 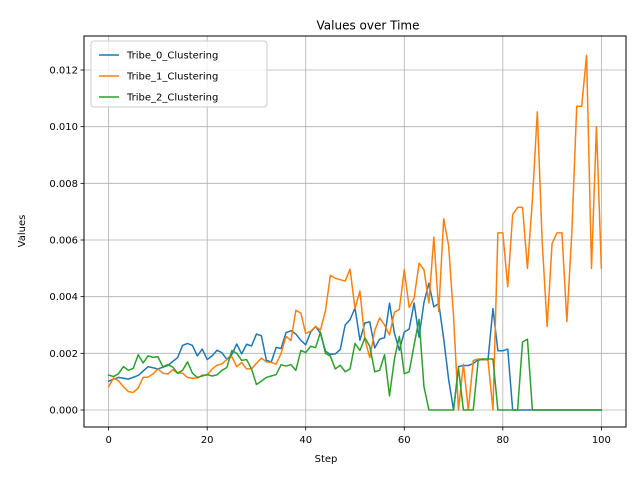 I want to click on x-tick-label: 60, so click(x=404, y=440).